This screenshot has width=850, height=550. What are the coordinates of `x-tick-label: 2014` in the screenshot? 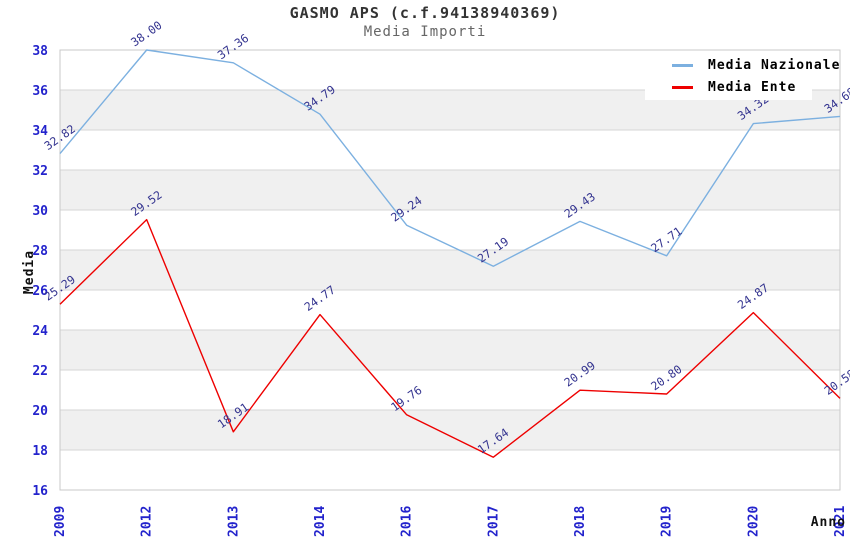 It's located at (320, 521).